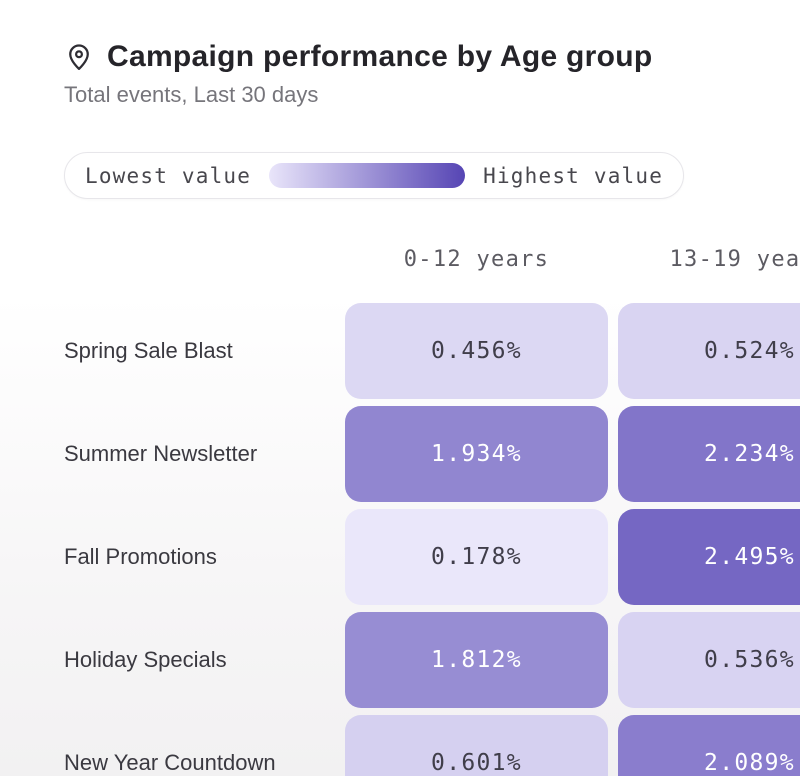 The image size is (800, 776). I want to click on heatmap-cell: 0.601%, so click(476, 745).